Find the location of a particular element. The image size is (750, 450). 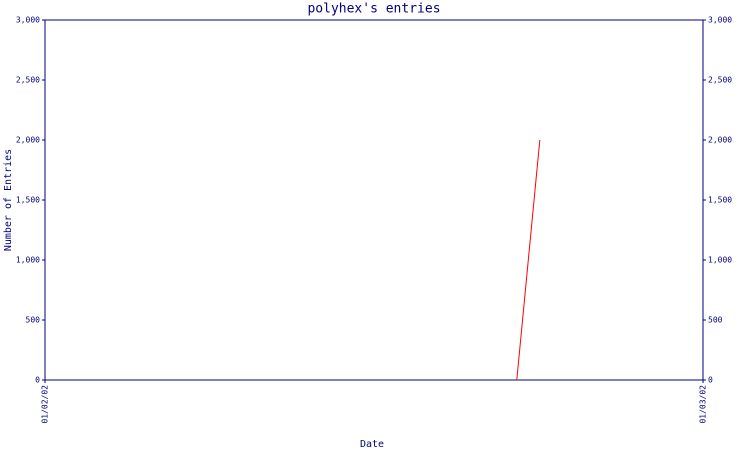

x-tick-label: 01/03/02 is located at coordinates (703, 404).